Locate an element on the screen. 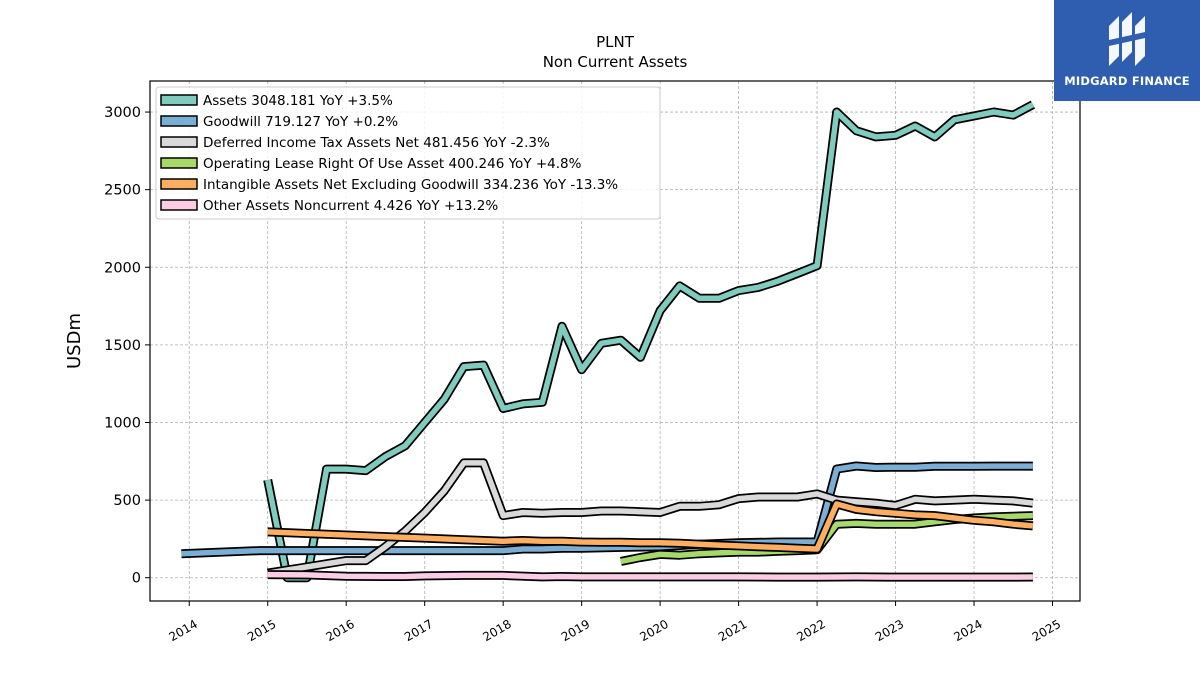 The height and width of the screenshot is (675, 1200). y-axis-label: USDm is located at coordinates (74, 341).